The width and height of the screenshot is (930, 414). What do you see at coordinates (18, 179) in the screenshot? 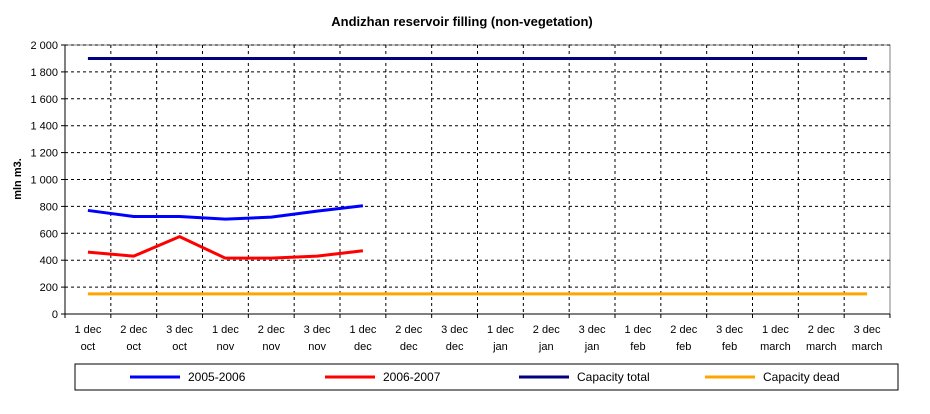
I see `y-axis-label: mln m3.` at bounding box center [18, 179].